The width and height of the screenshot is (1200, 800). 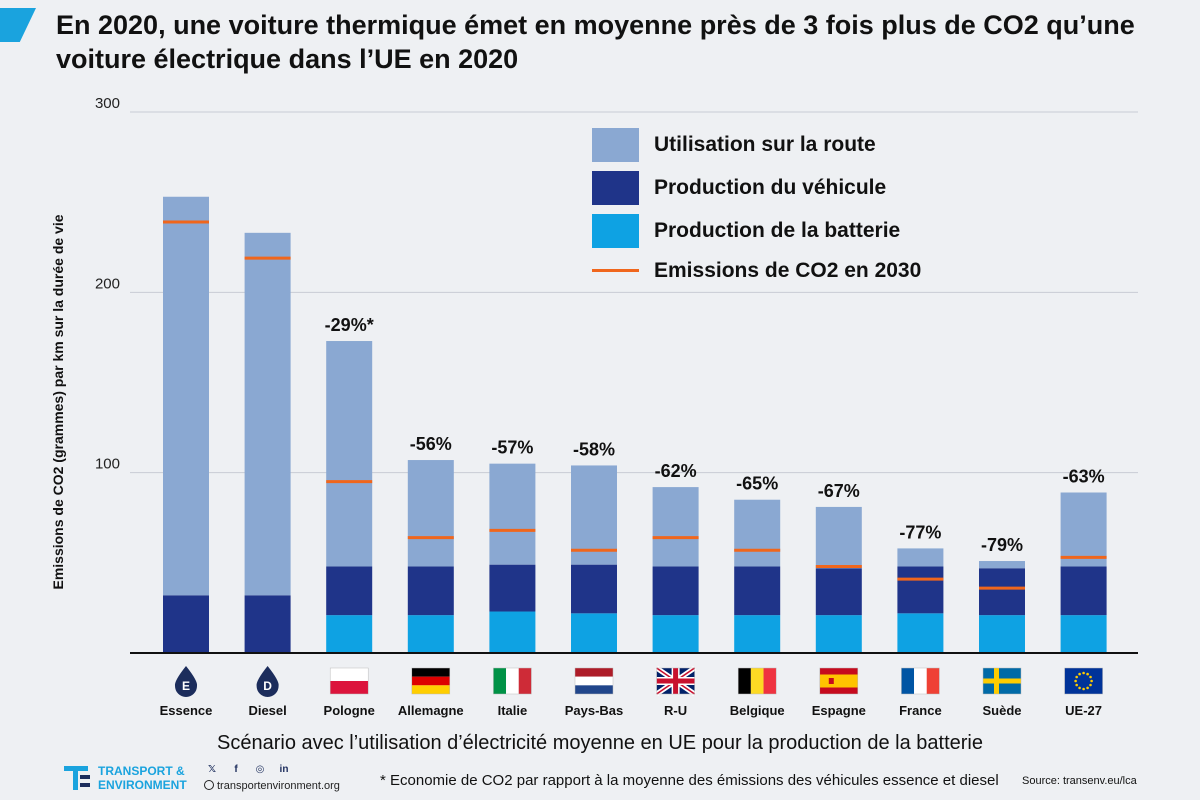 I want to click on bar-label: -79%, so click(x=1002, y=545).